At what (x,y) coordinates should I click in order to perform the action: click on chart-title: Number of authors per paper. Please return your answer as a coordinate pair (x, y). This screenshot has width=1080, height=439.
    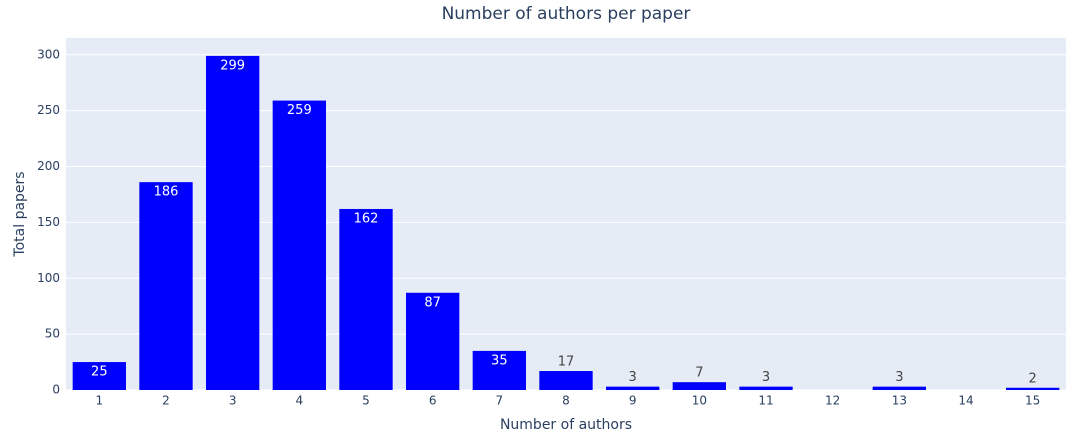
    Looking at the image, I should click on (566, 14).